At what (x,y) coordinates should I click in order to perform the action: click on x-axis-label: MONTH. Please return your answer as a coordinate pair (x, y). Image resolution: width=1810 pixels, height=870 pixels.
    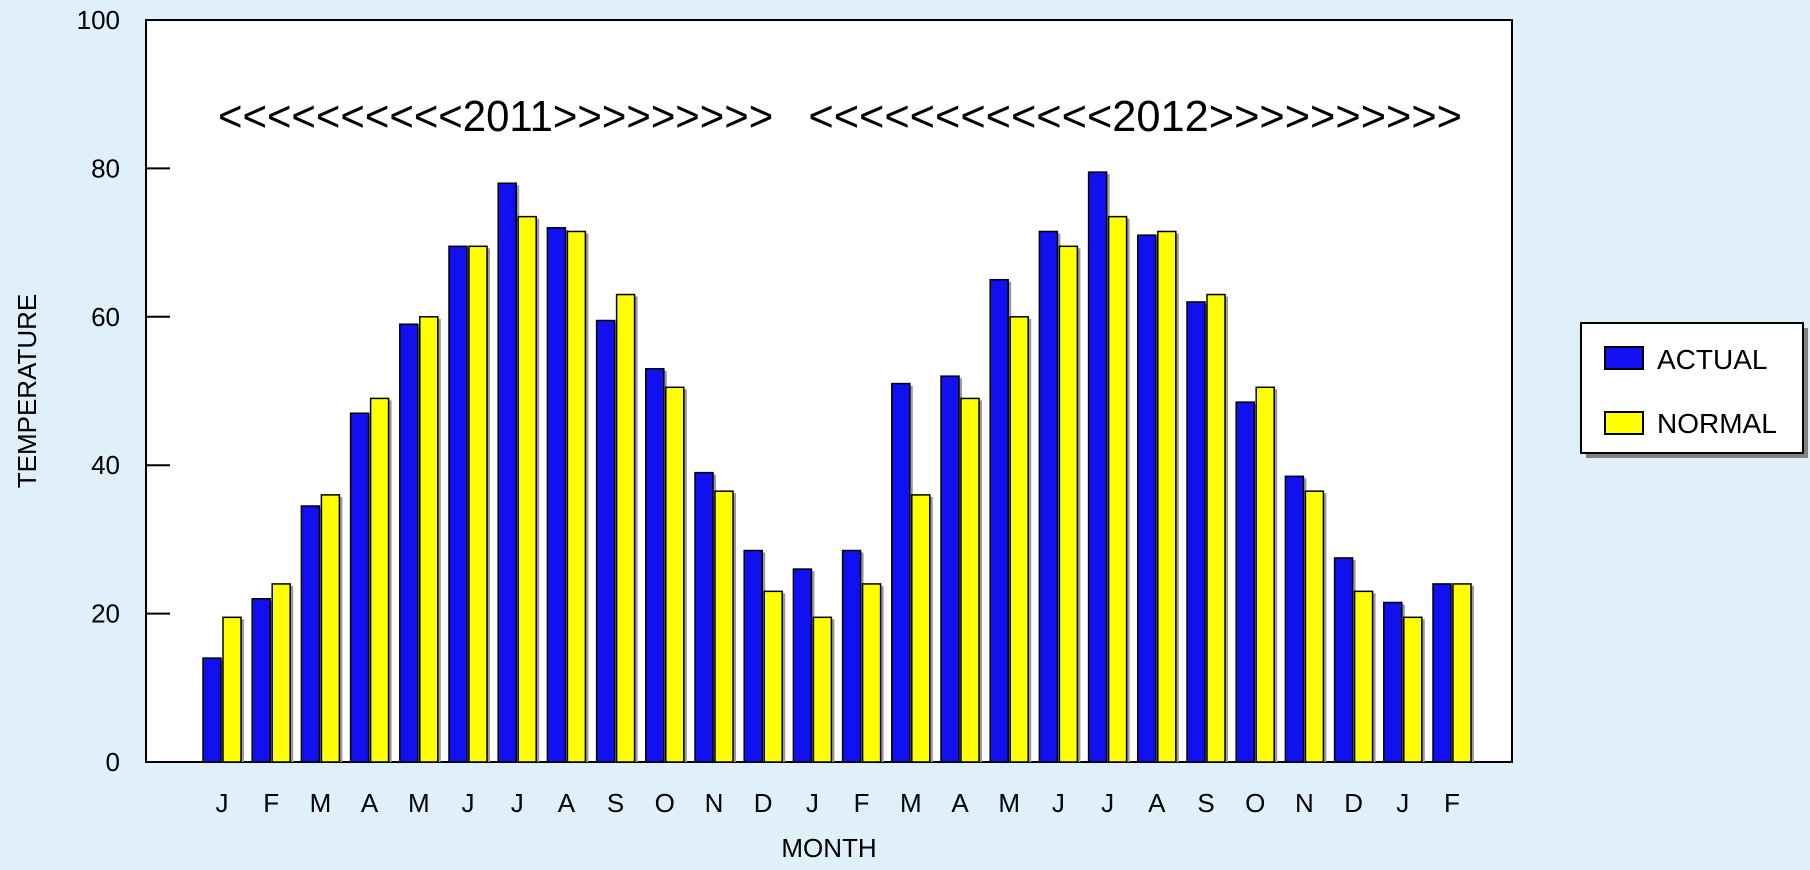
    Looking at the image, I should click on (828, 848).